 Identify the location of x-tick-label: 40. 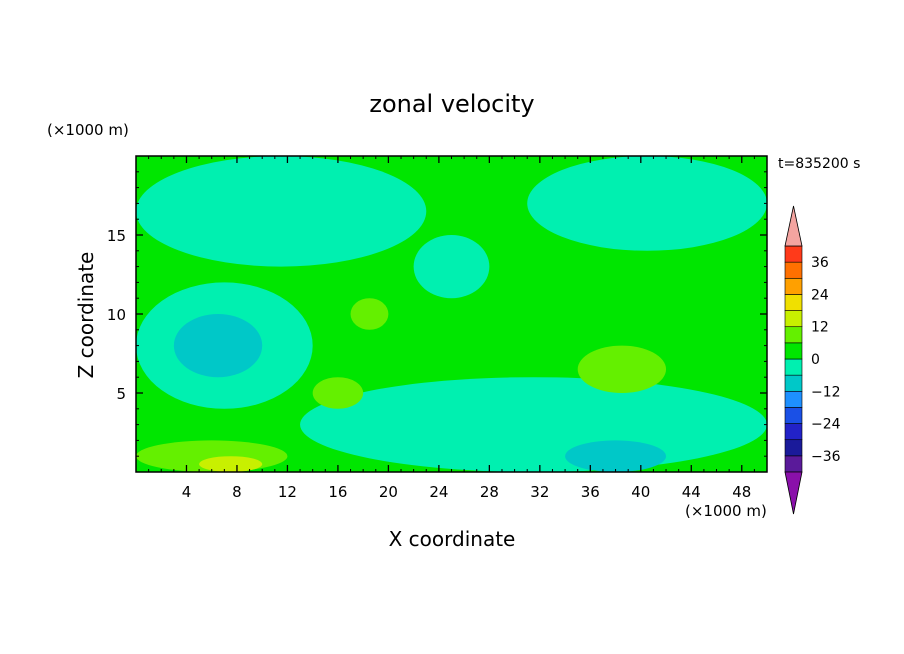
(640, 492).